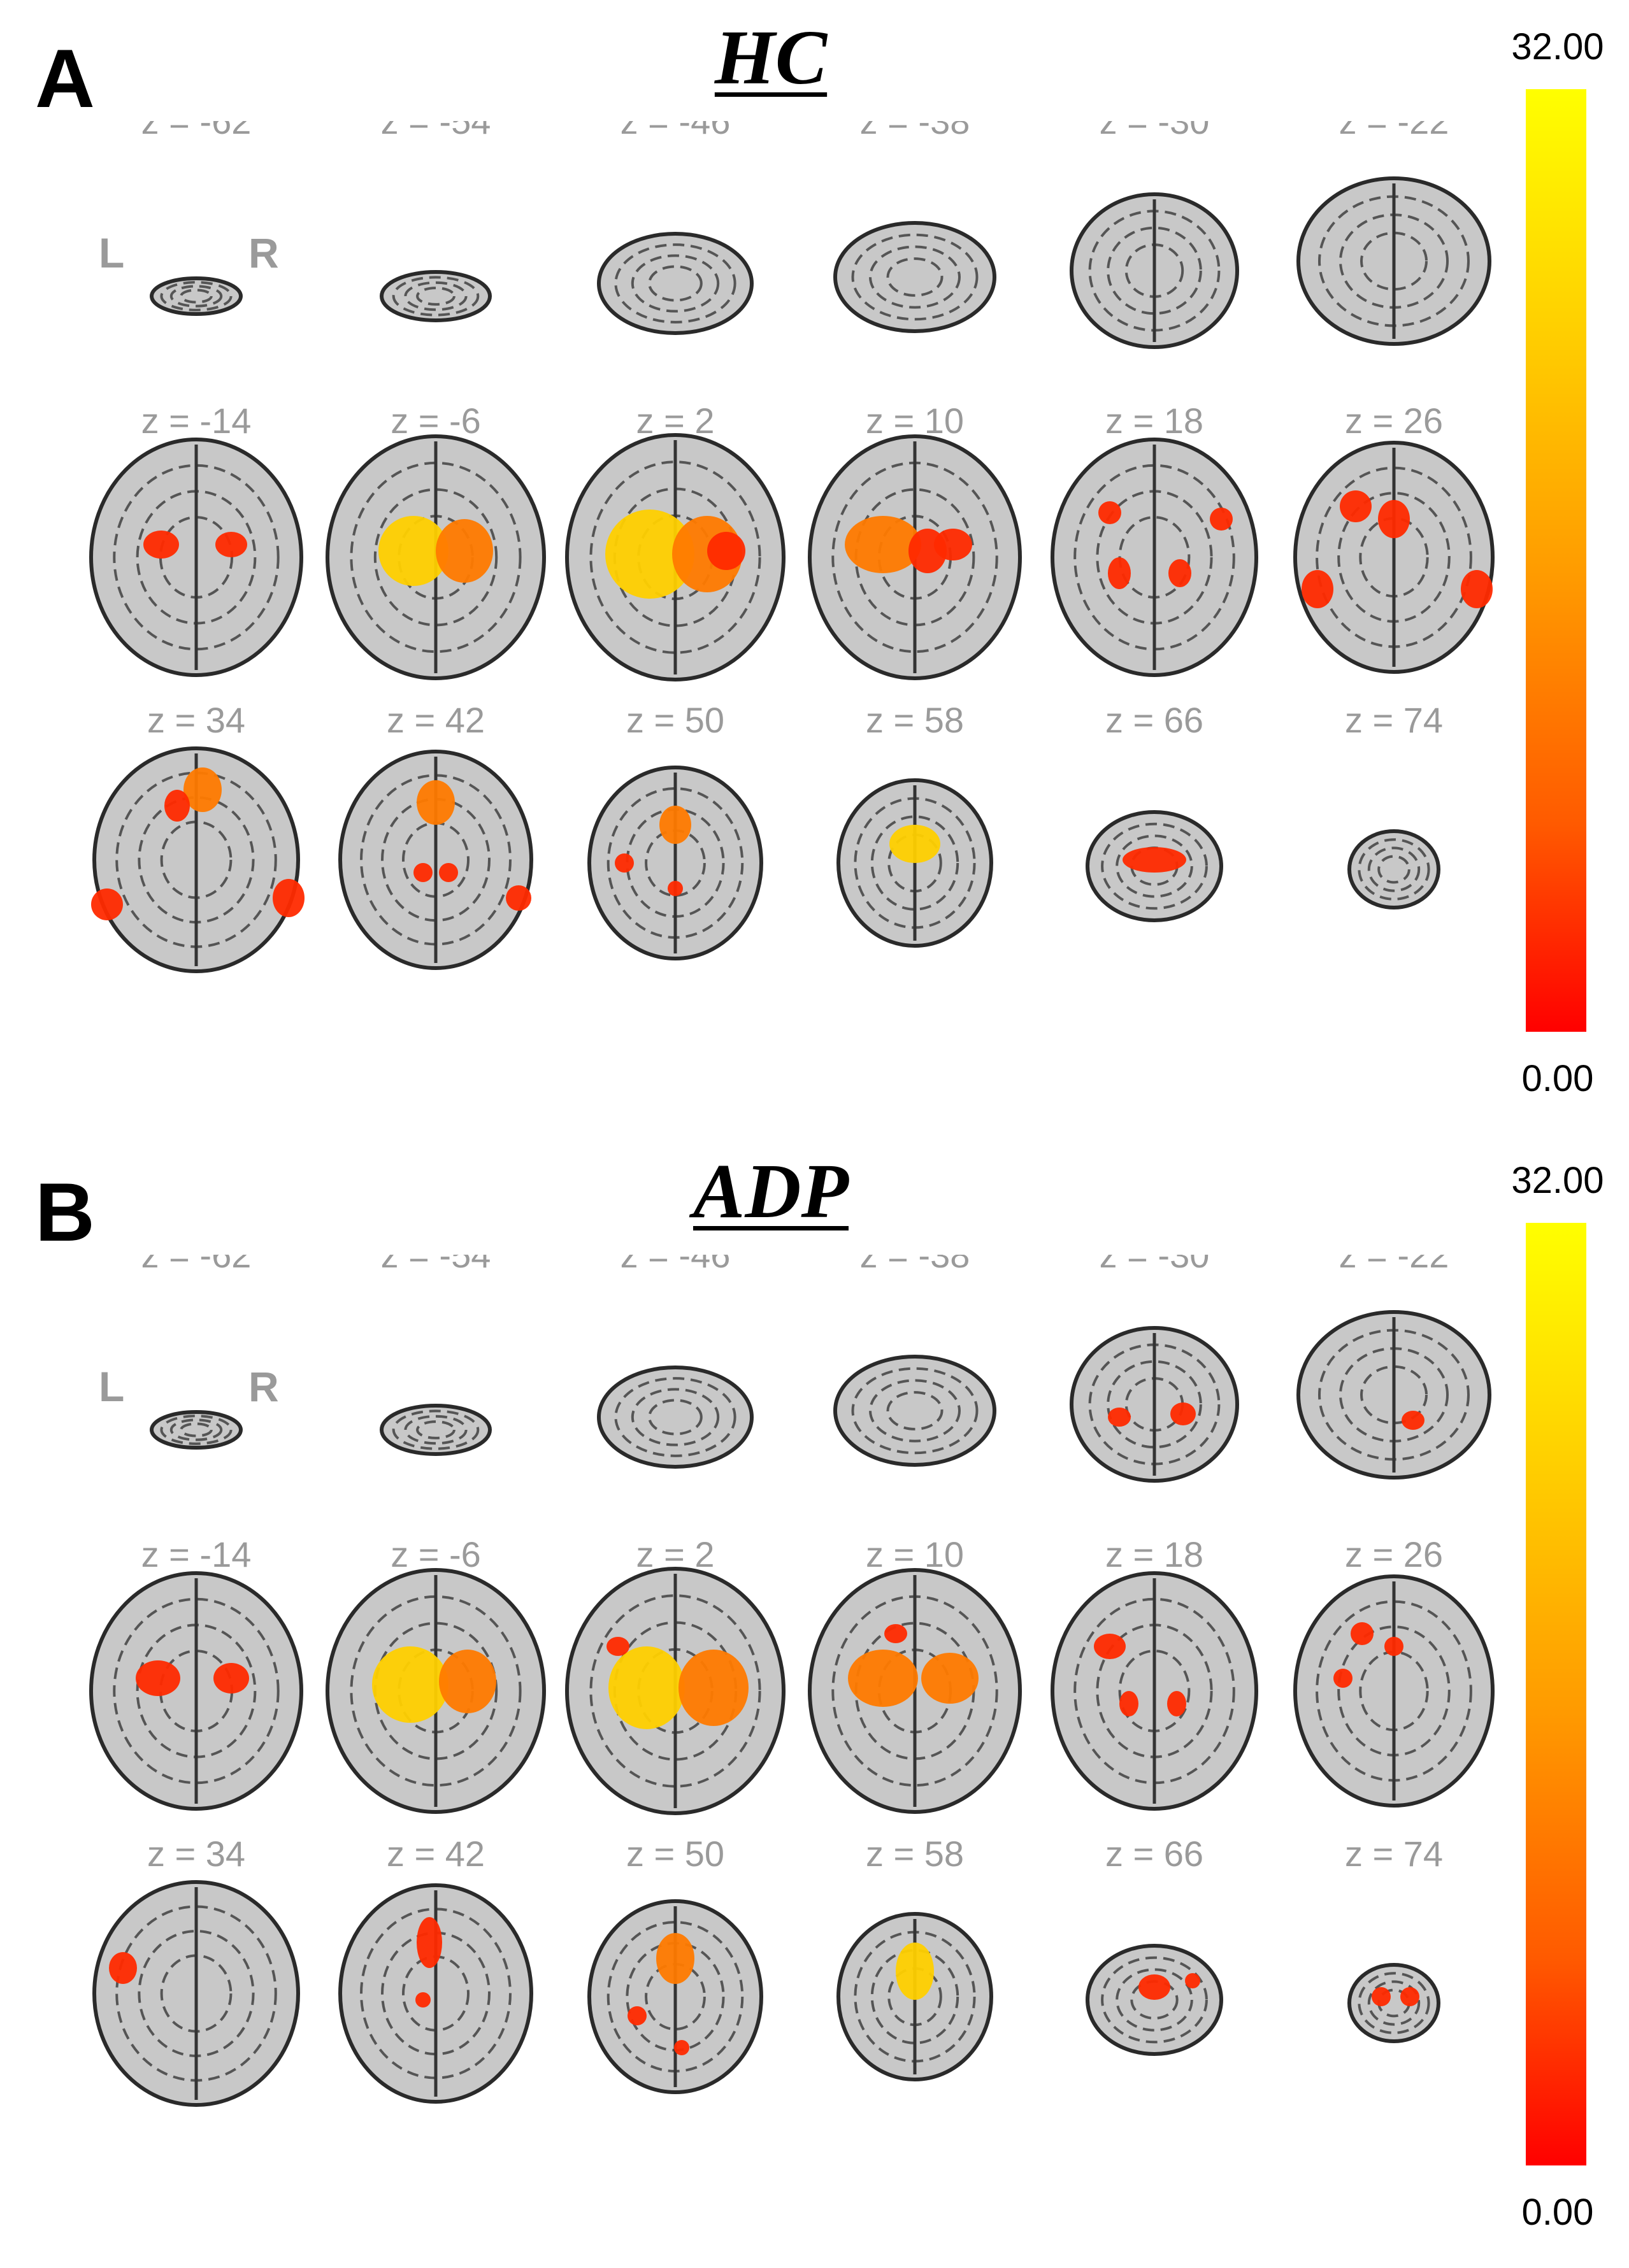 Image resolution: width=1629 pixels, height=2268 pixels. I want to click on panel-title: HC, so click(771, 58).